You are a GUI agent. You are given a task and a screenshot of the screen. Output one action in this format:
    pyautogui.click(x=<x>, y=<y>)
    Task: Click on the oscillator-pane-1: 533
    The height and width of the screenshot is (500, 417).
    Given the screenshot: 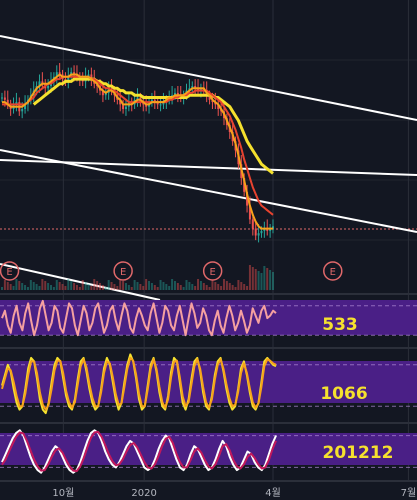 What is the action you would take?
    pyautogui.click(x=208, y=318)
    